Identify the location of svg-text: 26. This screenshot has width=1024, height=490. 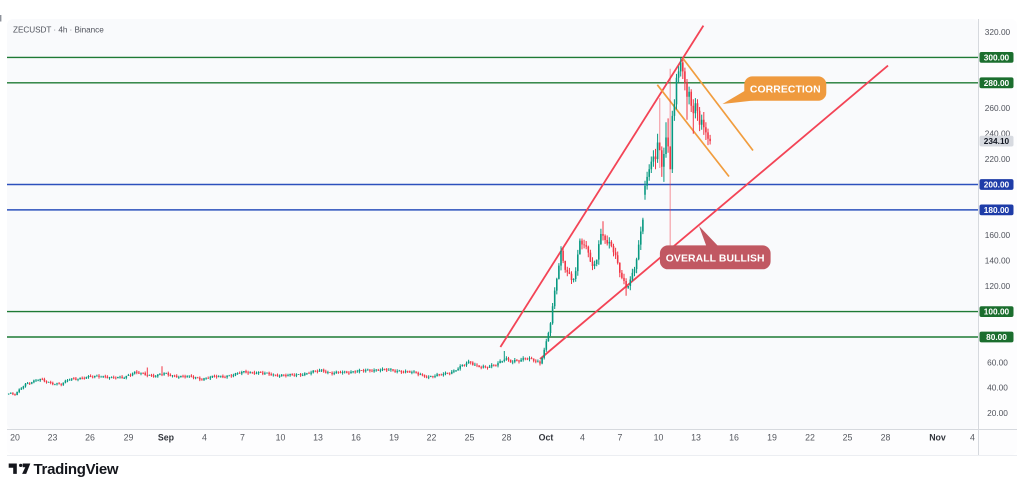
(90, 437).